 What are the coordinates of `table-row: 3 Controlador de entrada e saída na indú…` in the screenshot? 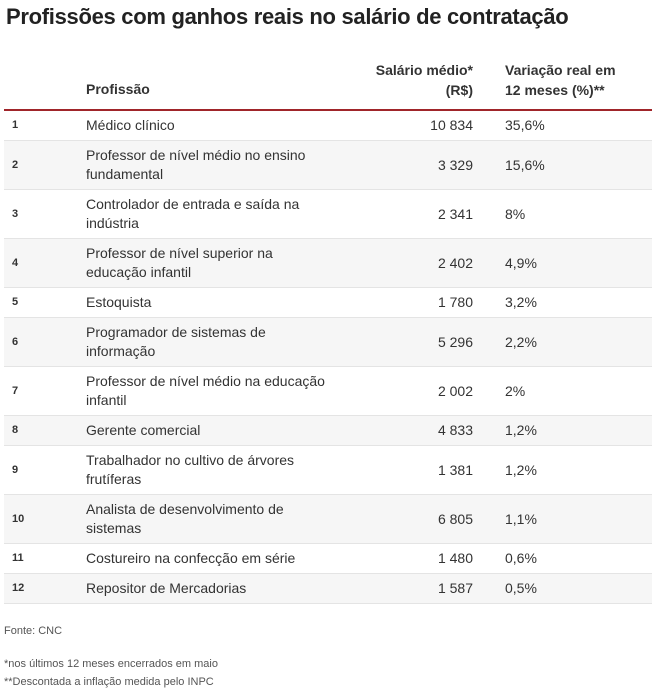 It's located at (328, 214).